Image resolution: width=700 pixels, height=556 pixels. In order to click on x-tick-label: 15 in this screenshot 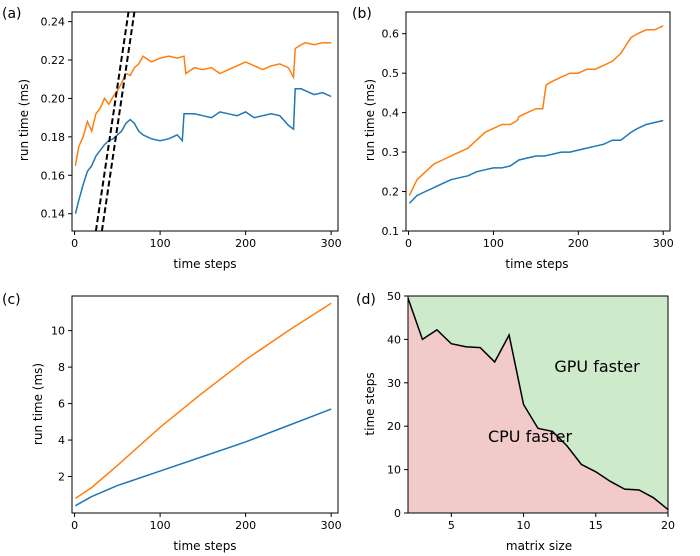, I will do `click(596, 525)`.